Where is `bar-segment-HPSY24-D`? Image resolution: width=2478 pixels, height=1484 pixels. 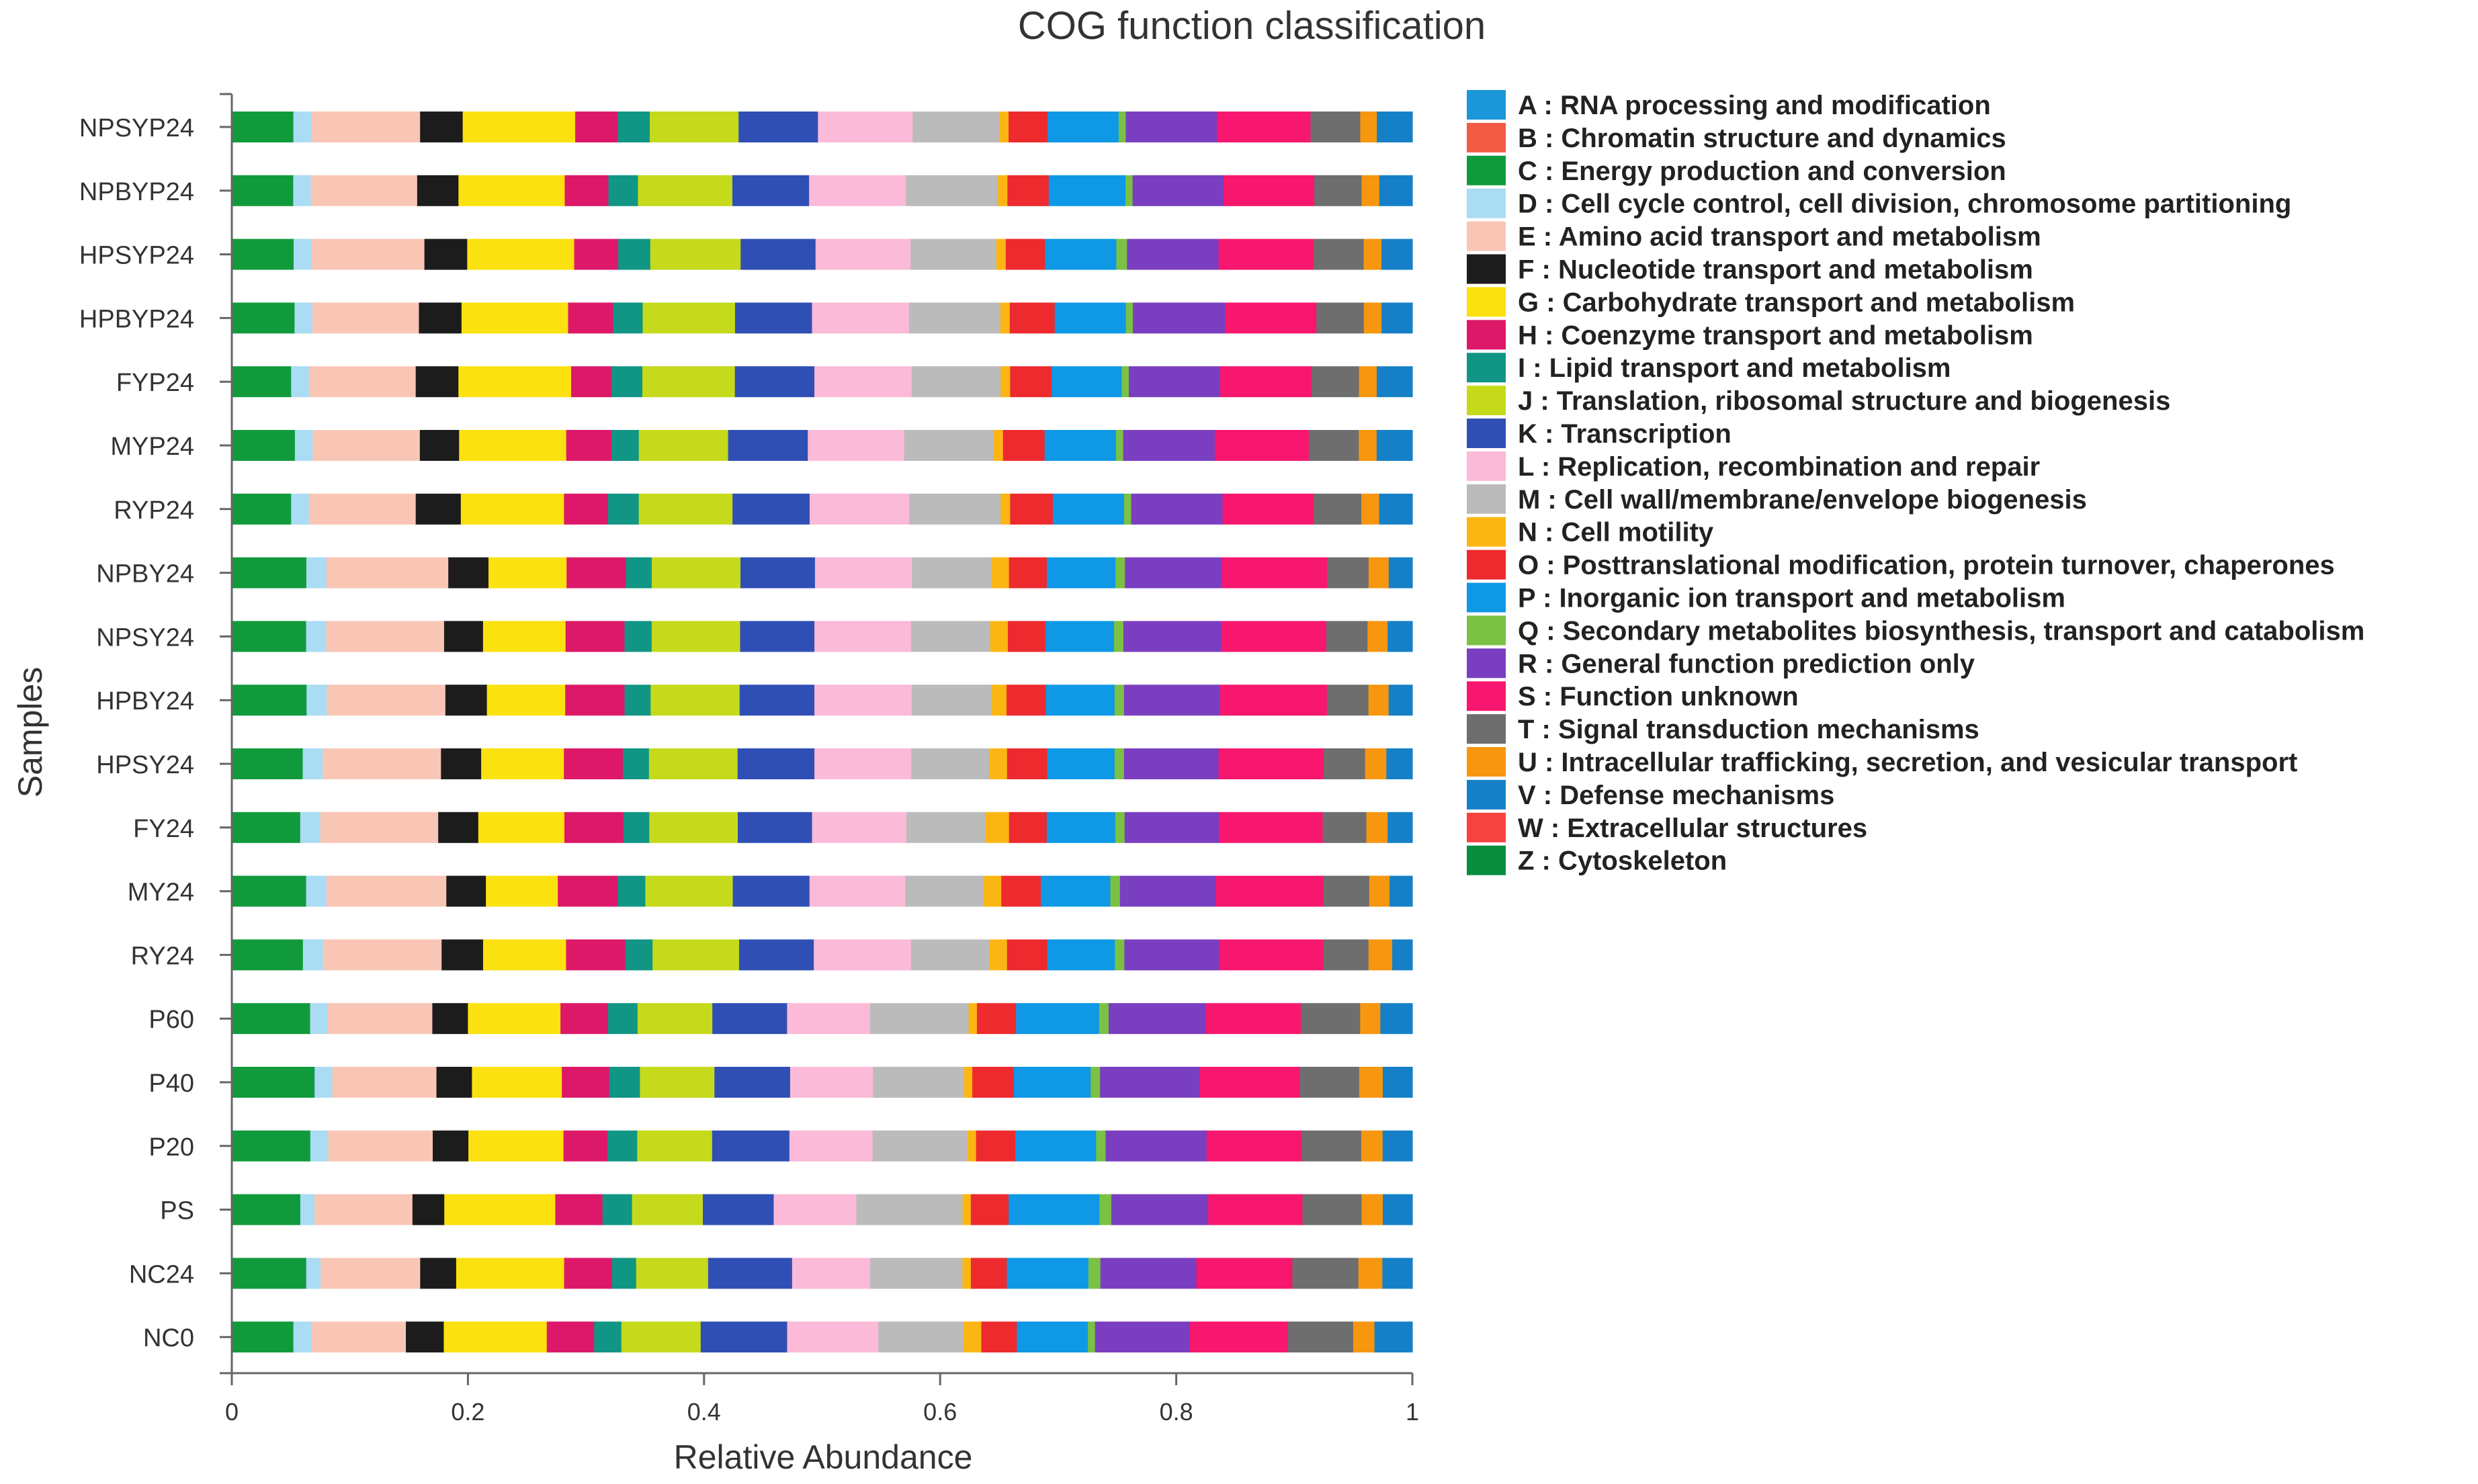 bar-segment-HPSY24-D is located at coordinates (313, 763).